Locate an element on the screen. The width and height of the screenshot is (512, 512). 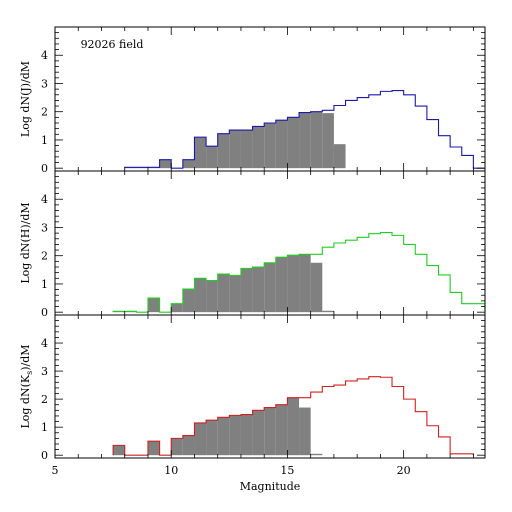
panel-1-outline-histogram is located at coordinates (304, 129).